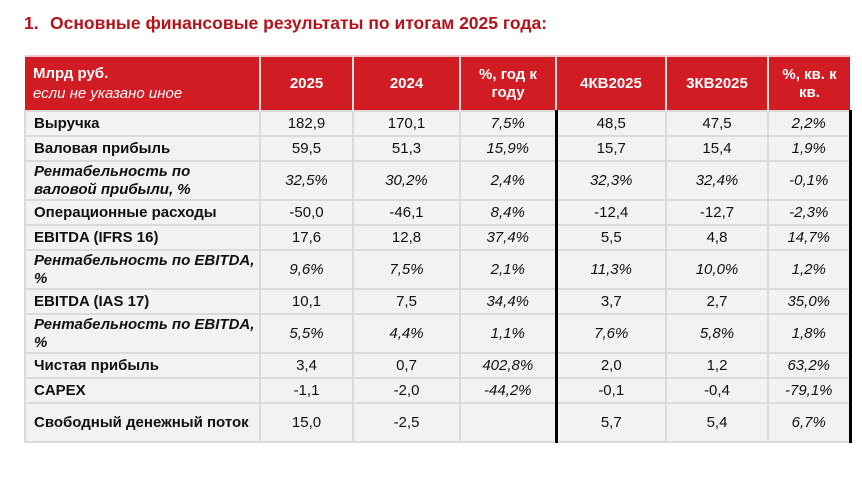 This screenshot has width=862, height=482. I want to click on header-col-2025: 2025, so click(306, 83).